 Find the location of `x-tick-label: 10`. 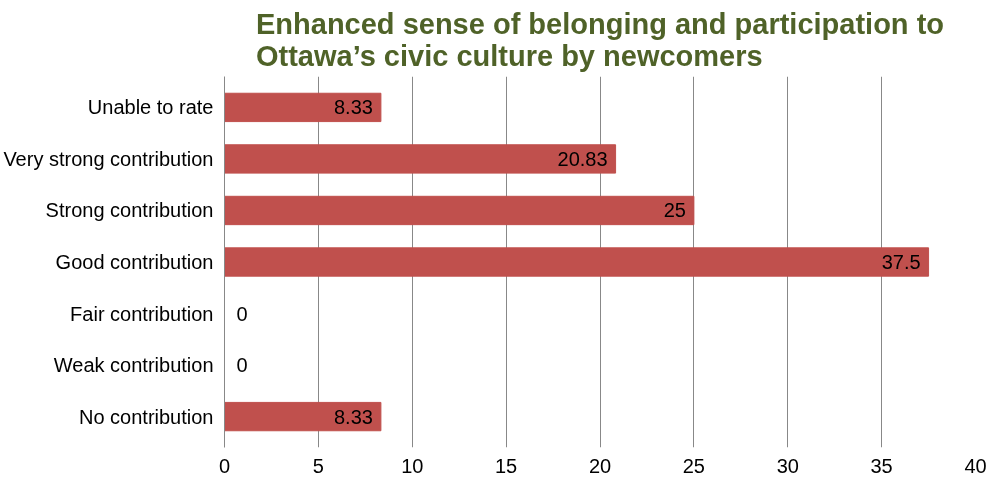

x-tick-label: 10 is located at coordinates (412, 465).